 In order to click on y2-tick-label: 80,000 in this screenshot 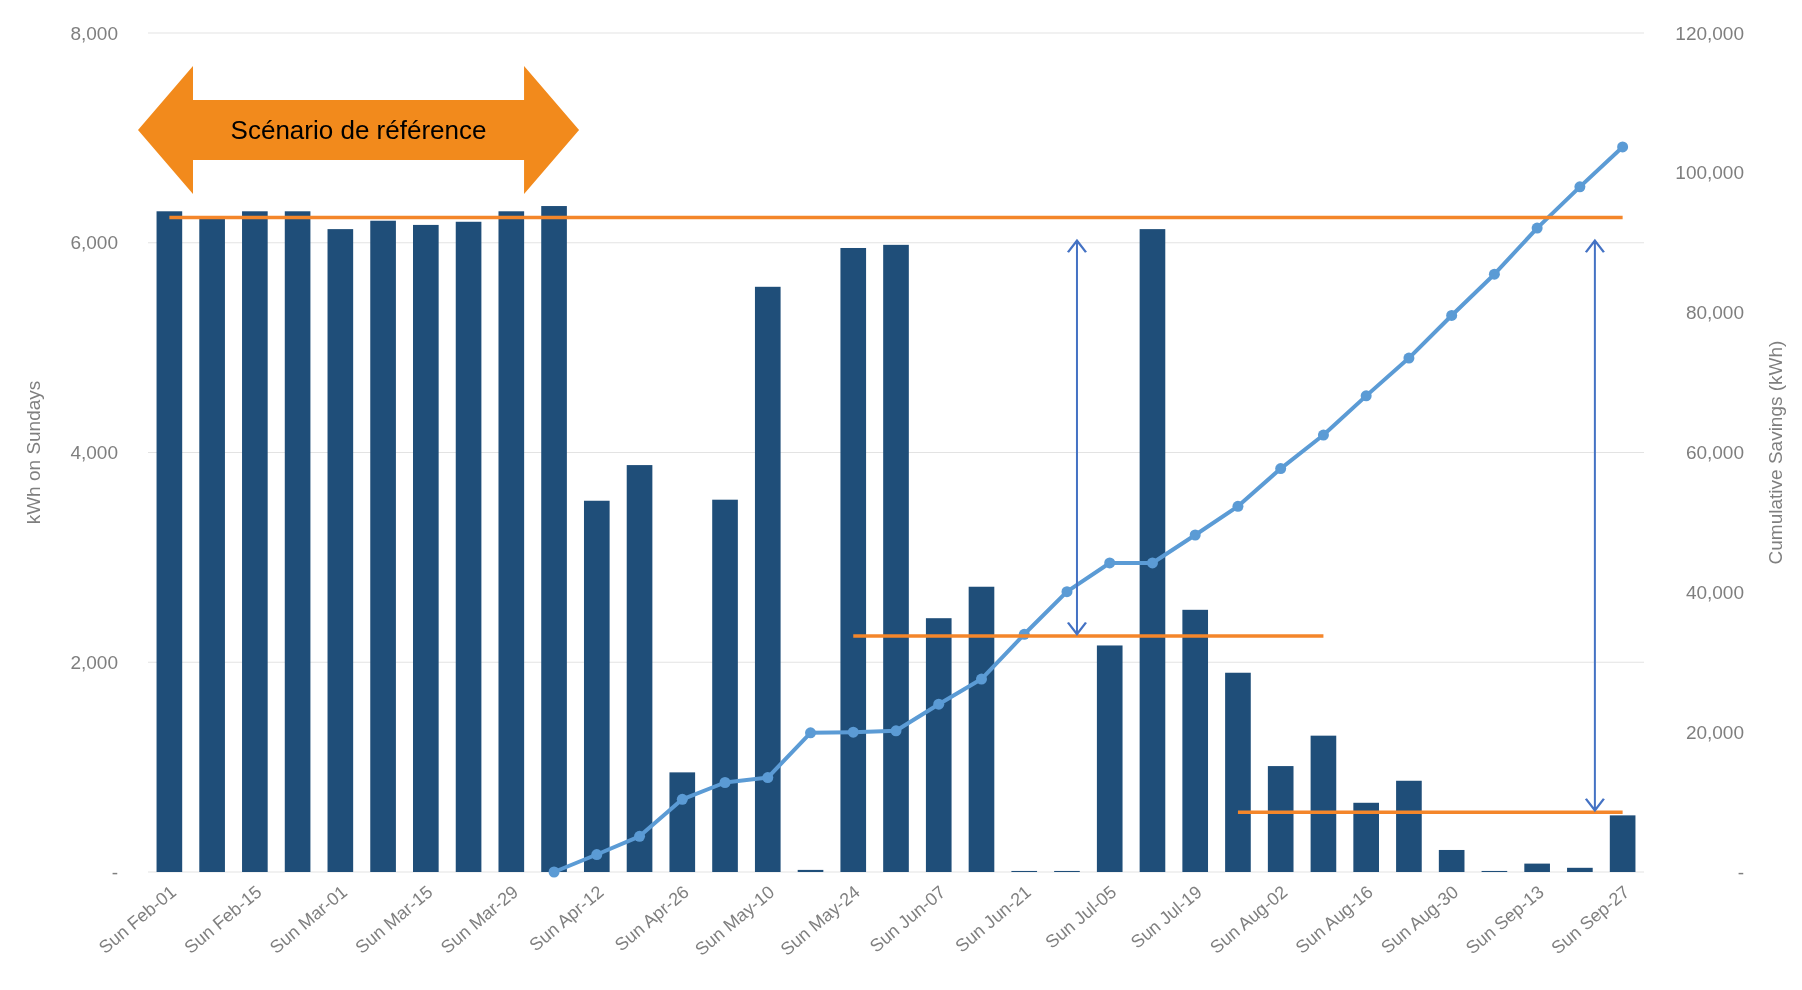, I will do `click(1714, 313)`.